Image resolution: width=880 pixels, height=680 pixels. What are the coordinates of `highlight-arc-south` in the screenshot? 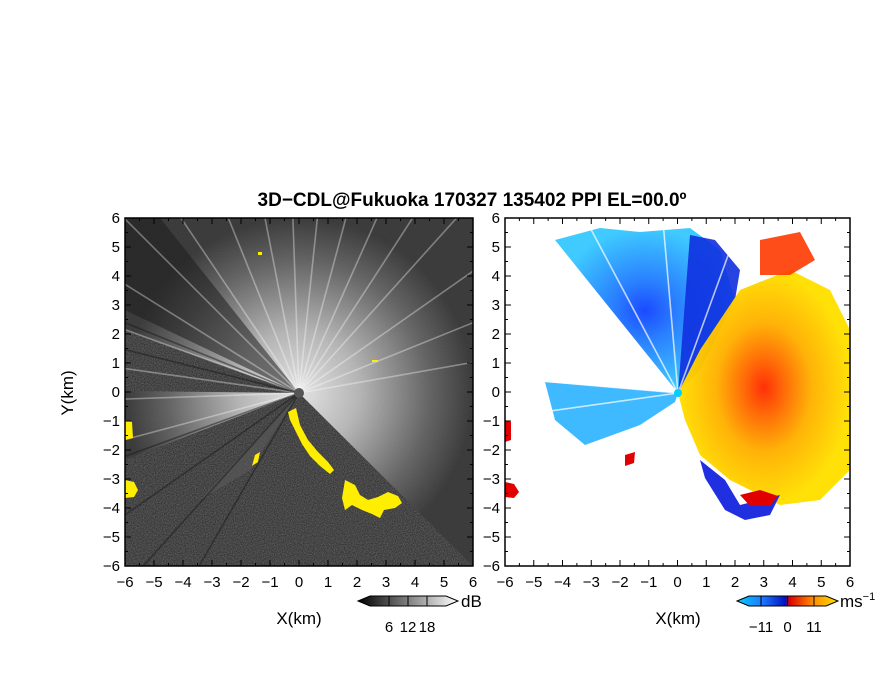 It's located at (311, 441).